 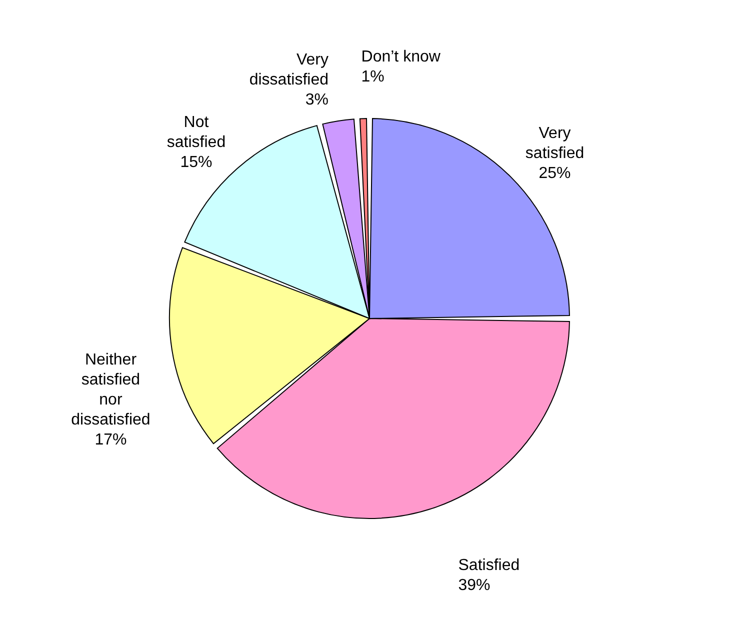 What do you see at coordinates (289, 70) in the screenshot?
I see `slice-label: Very dissatisfied` at bounding box center [289, 70].